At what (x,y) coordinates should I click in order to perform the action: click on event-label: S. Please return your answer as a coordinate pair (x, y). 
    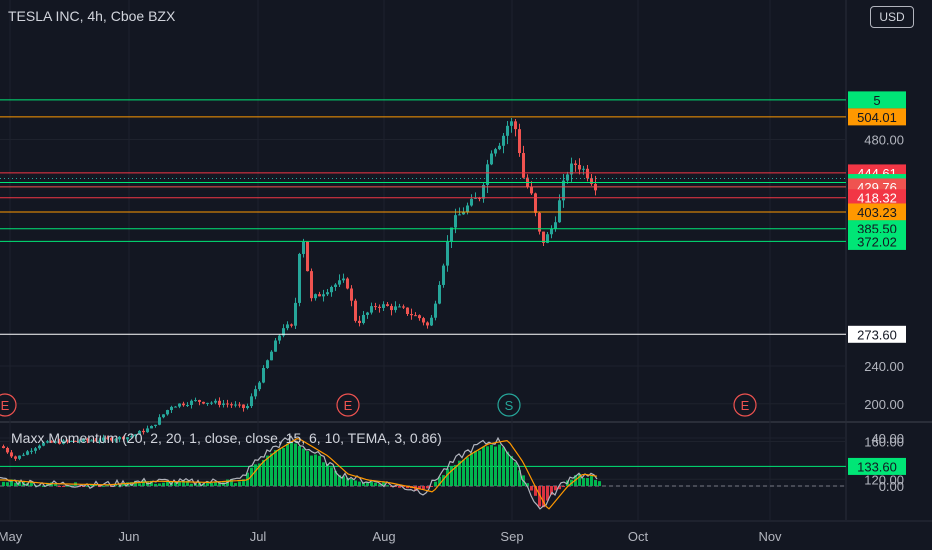
    Looking at the image, I should click on (509, 405).